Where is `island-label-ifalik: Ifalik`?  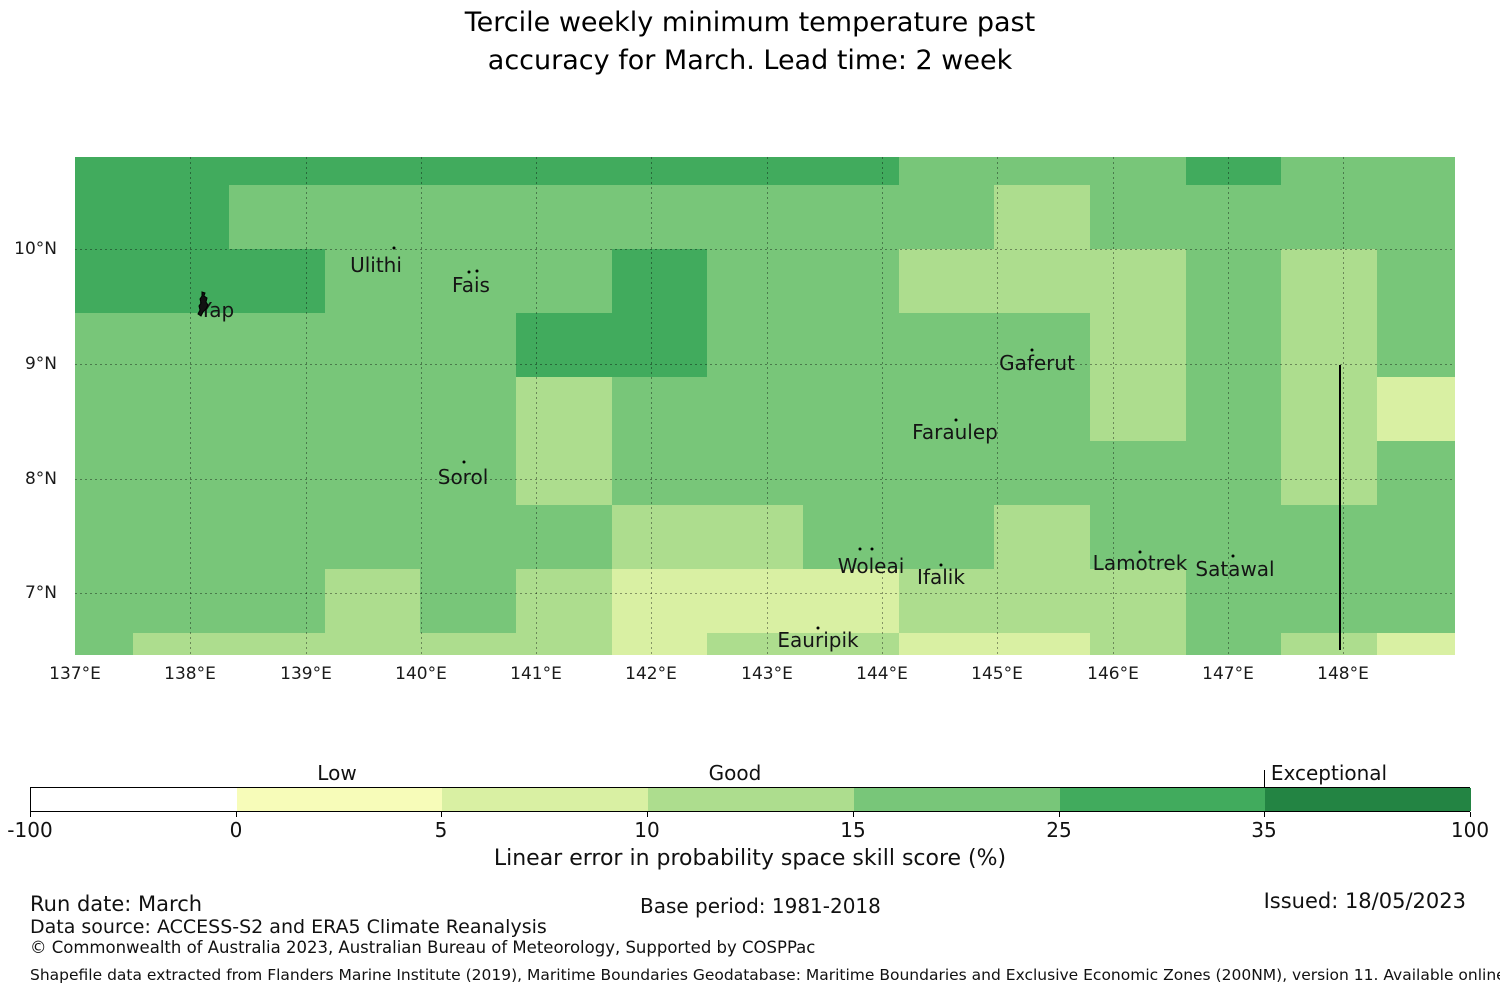 island-label-ifalik: Ifalik is located at coordinates (941, 577).